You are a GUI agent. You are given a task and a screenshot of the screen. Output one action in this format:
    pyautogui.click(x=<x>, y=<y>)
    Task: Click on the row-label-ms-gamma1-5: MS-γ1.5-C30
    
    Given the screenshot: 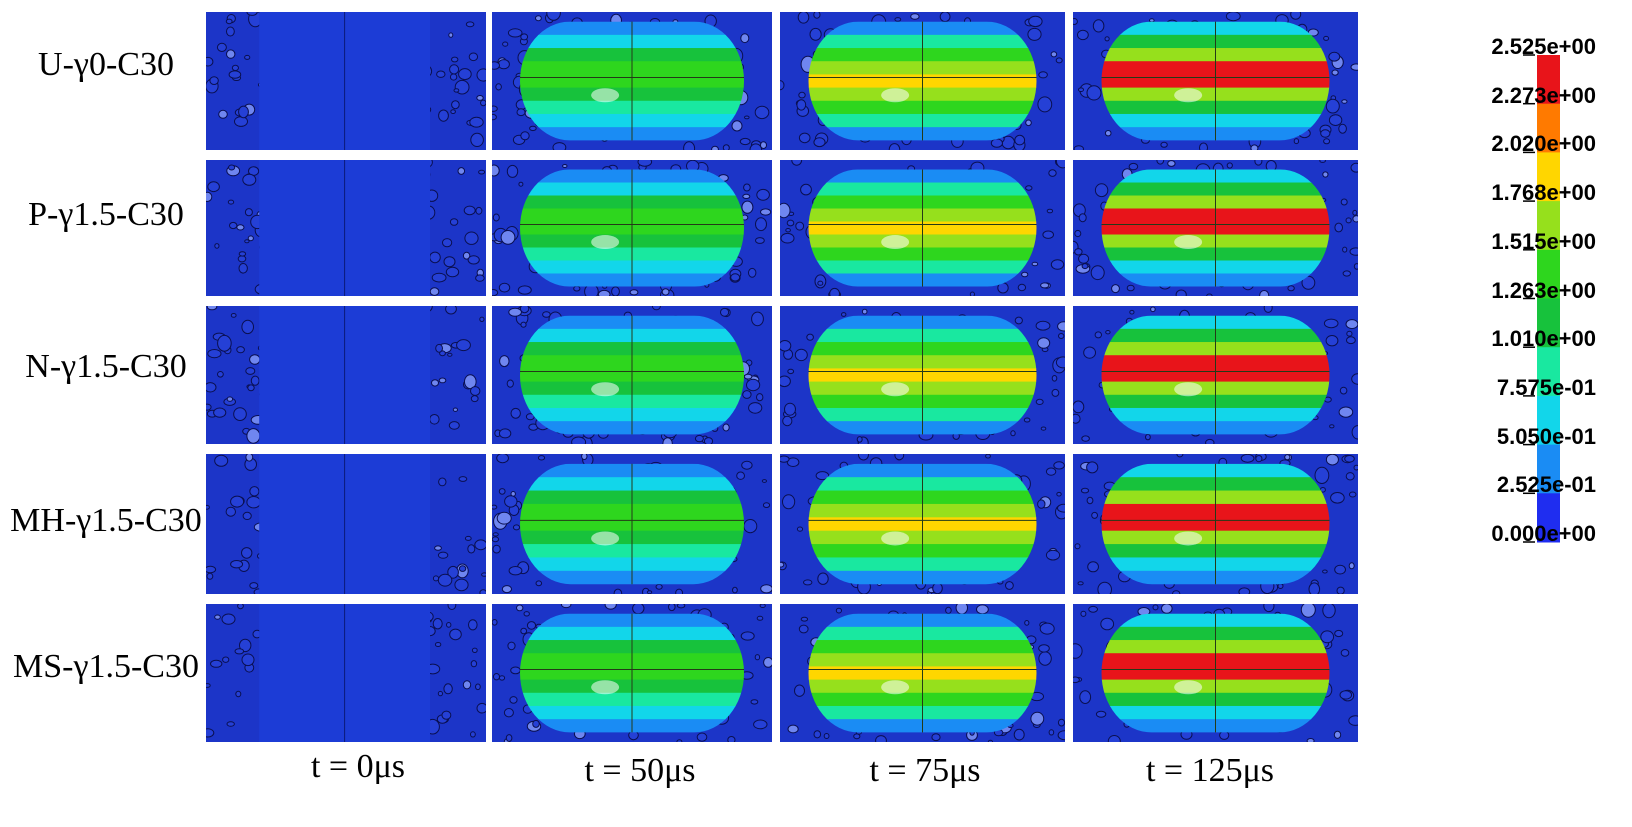 What is the action you would take?
    pyautogui.click(x=106, y=666)
    